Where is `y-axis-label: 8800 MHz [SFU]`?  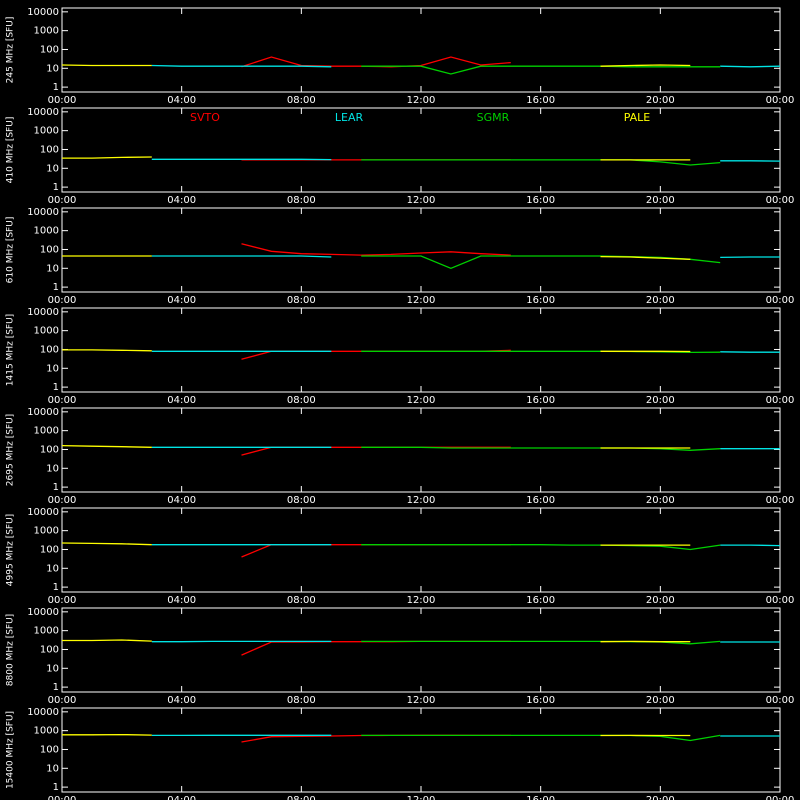
y-axis-label: 8800 MHz [SFU] is located at coordinates (11, 650).